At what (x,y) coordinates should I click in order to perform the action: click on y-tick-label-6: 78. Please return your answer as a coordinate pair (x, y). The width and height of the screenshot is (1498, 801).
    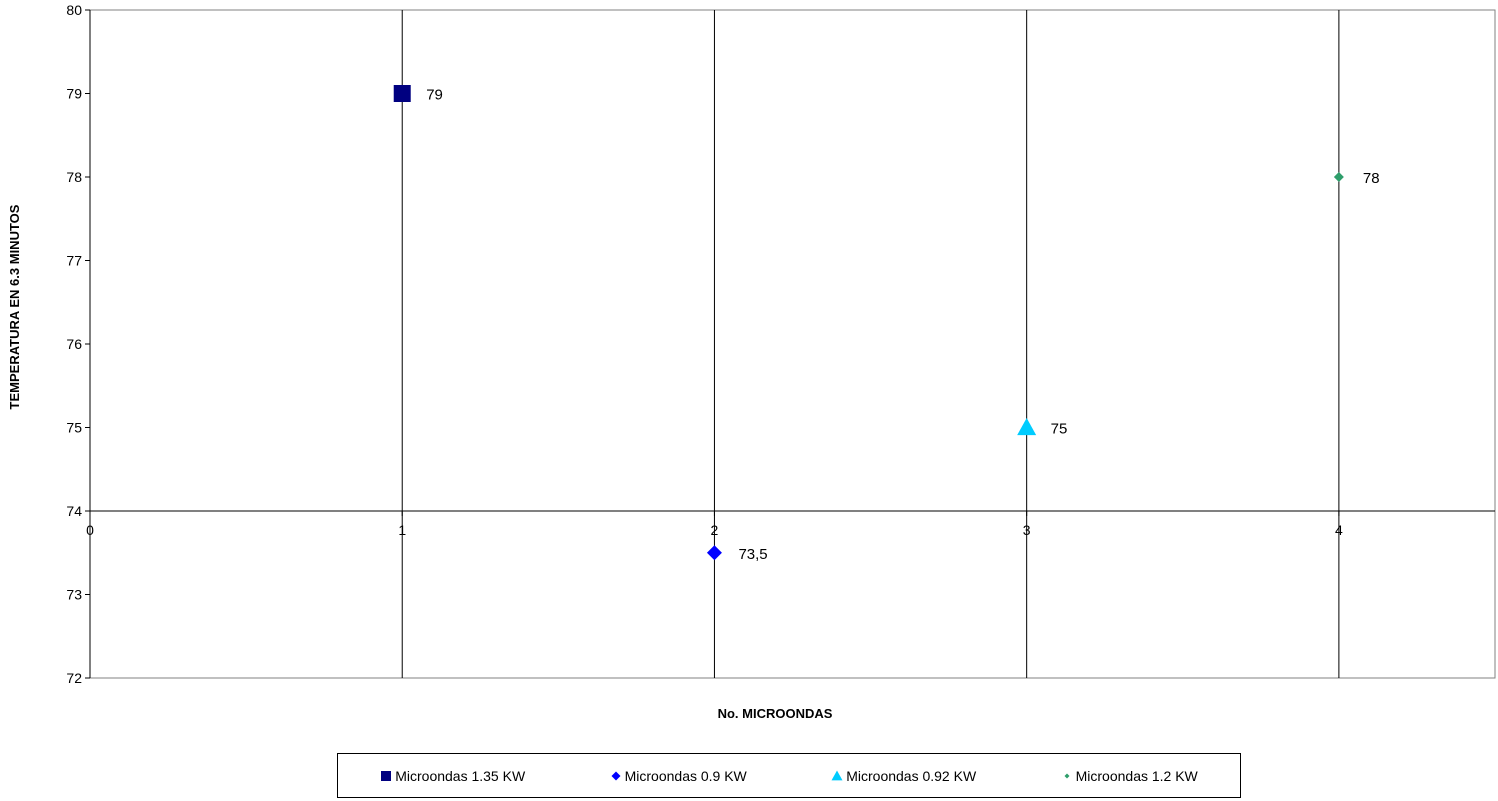
    Looking at the image, I should click on (74, 177).